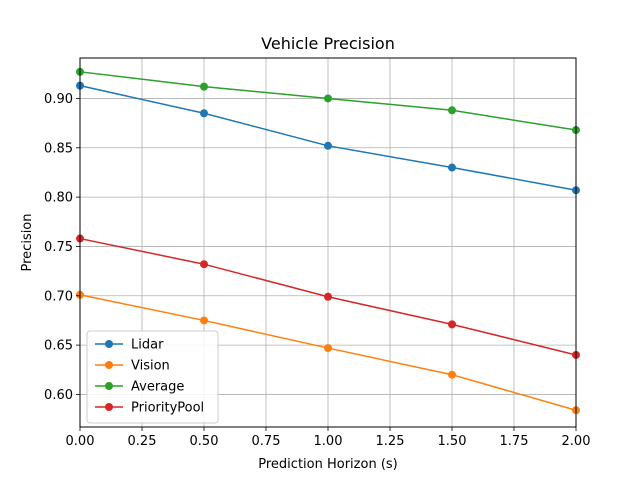 This screenshot has width=640, height=480. Describe the element at coordinates (514, 441) in the screenshot. I see `x-tick-label: 1.75` at that location.